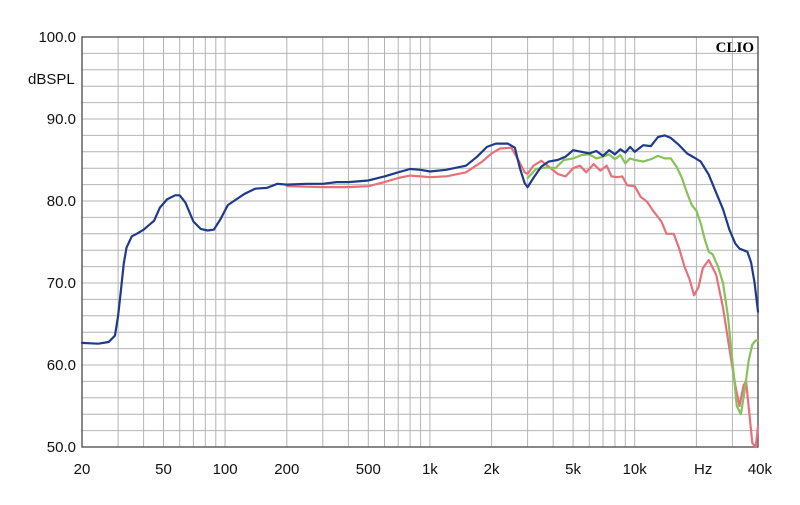 This screenshot has width=800, height=505. Describe the element at coordinates (735, 48) in the screenshot. I see `clio-brand-label: CLIO` at that location.